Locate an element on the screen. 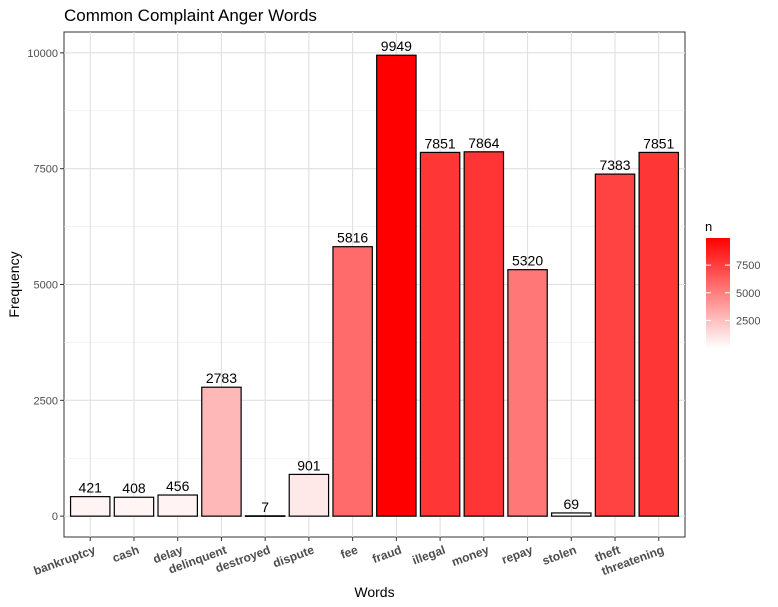  y-tick-label: 7500 is located at coordinates (46, 170).